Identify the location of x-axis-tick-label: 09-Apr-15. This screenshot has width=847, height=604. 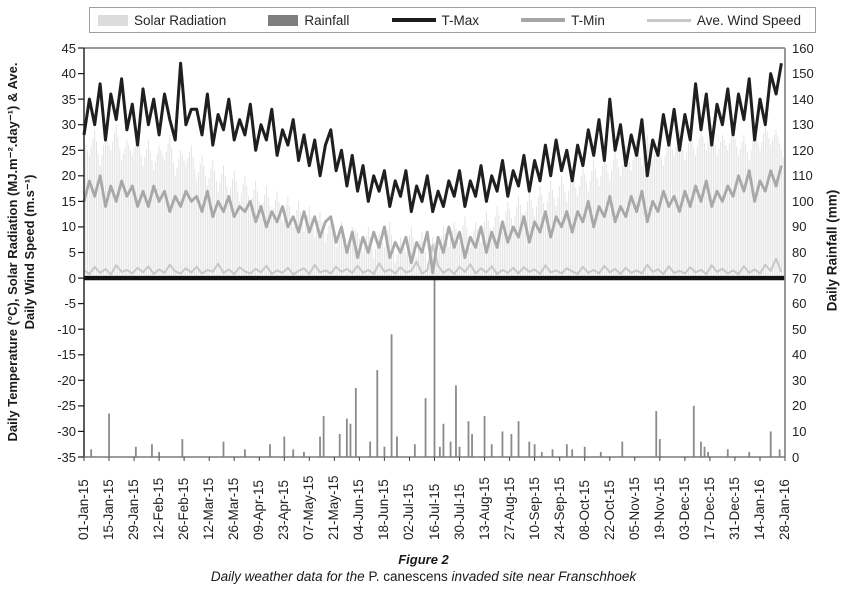
(259, 509).